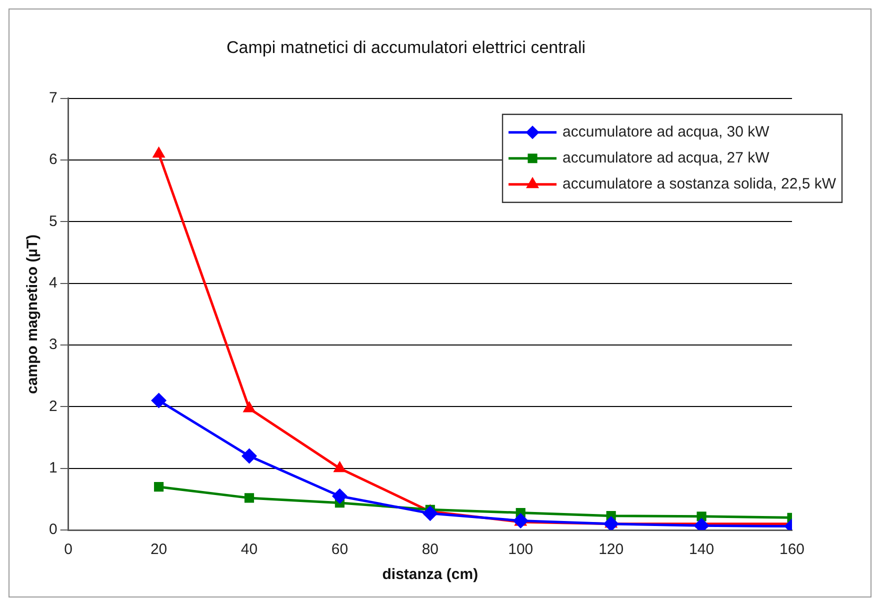 The image size is (880, 606). Describe the element at coordinates (53, 529) in the screenshot. I see `y-tick-label: 0` at that location.